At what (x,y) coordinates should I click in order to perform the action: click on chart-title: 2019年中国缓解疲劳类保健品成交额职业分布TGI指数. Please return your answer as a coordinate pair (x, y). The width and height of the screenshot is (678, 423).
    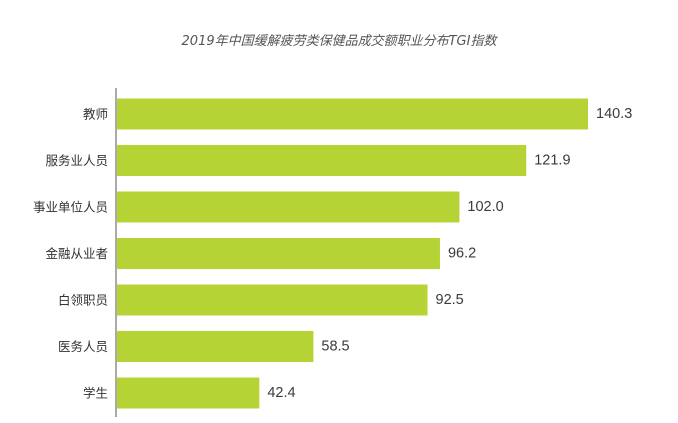
    Looking at the image, I should click on (339, 41).